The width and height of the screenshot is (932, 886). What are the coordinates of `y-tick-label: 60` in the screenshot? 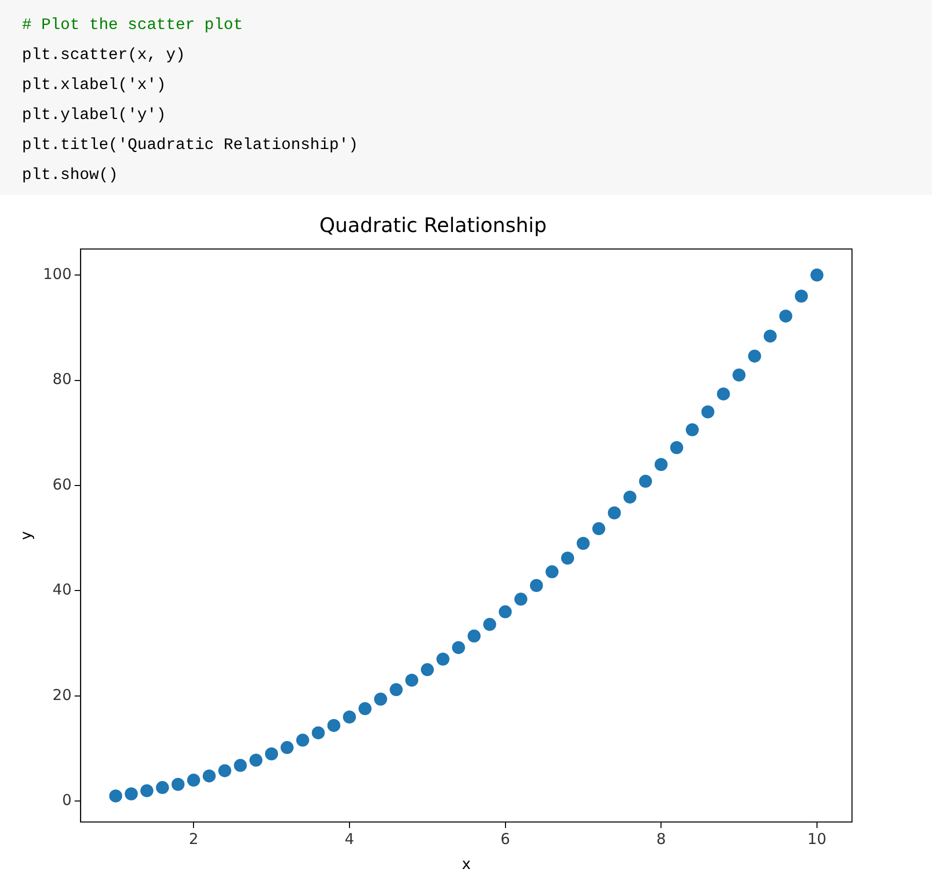 It's located at (62, 484).